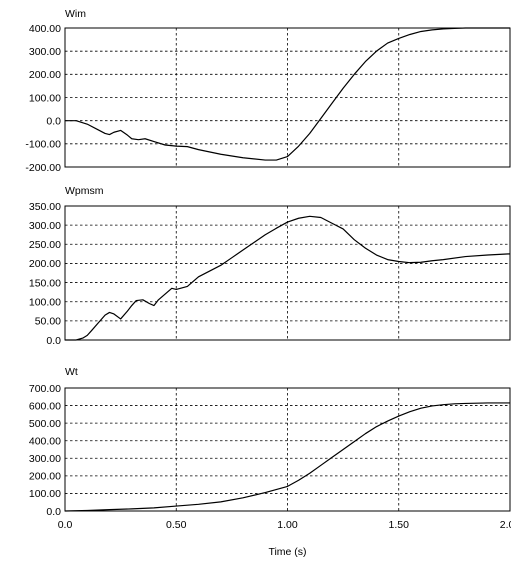  I want to click on panel-title: Wim, so click(75, 14).